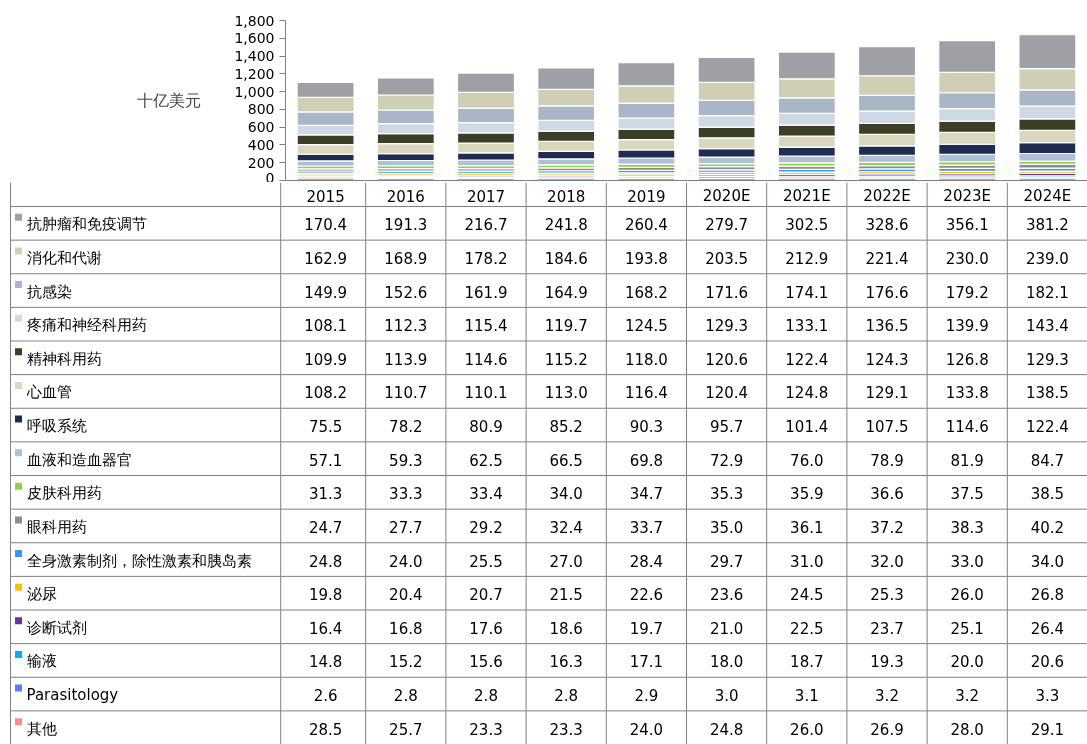  I want to click on data-label: 184.6, so click(566, 258).